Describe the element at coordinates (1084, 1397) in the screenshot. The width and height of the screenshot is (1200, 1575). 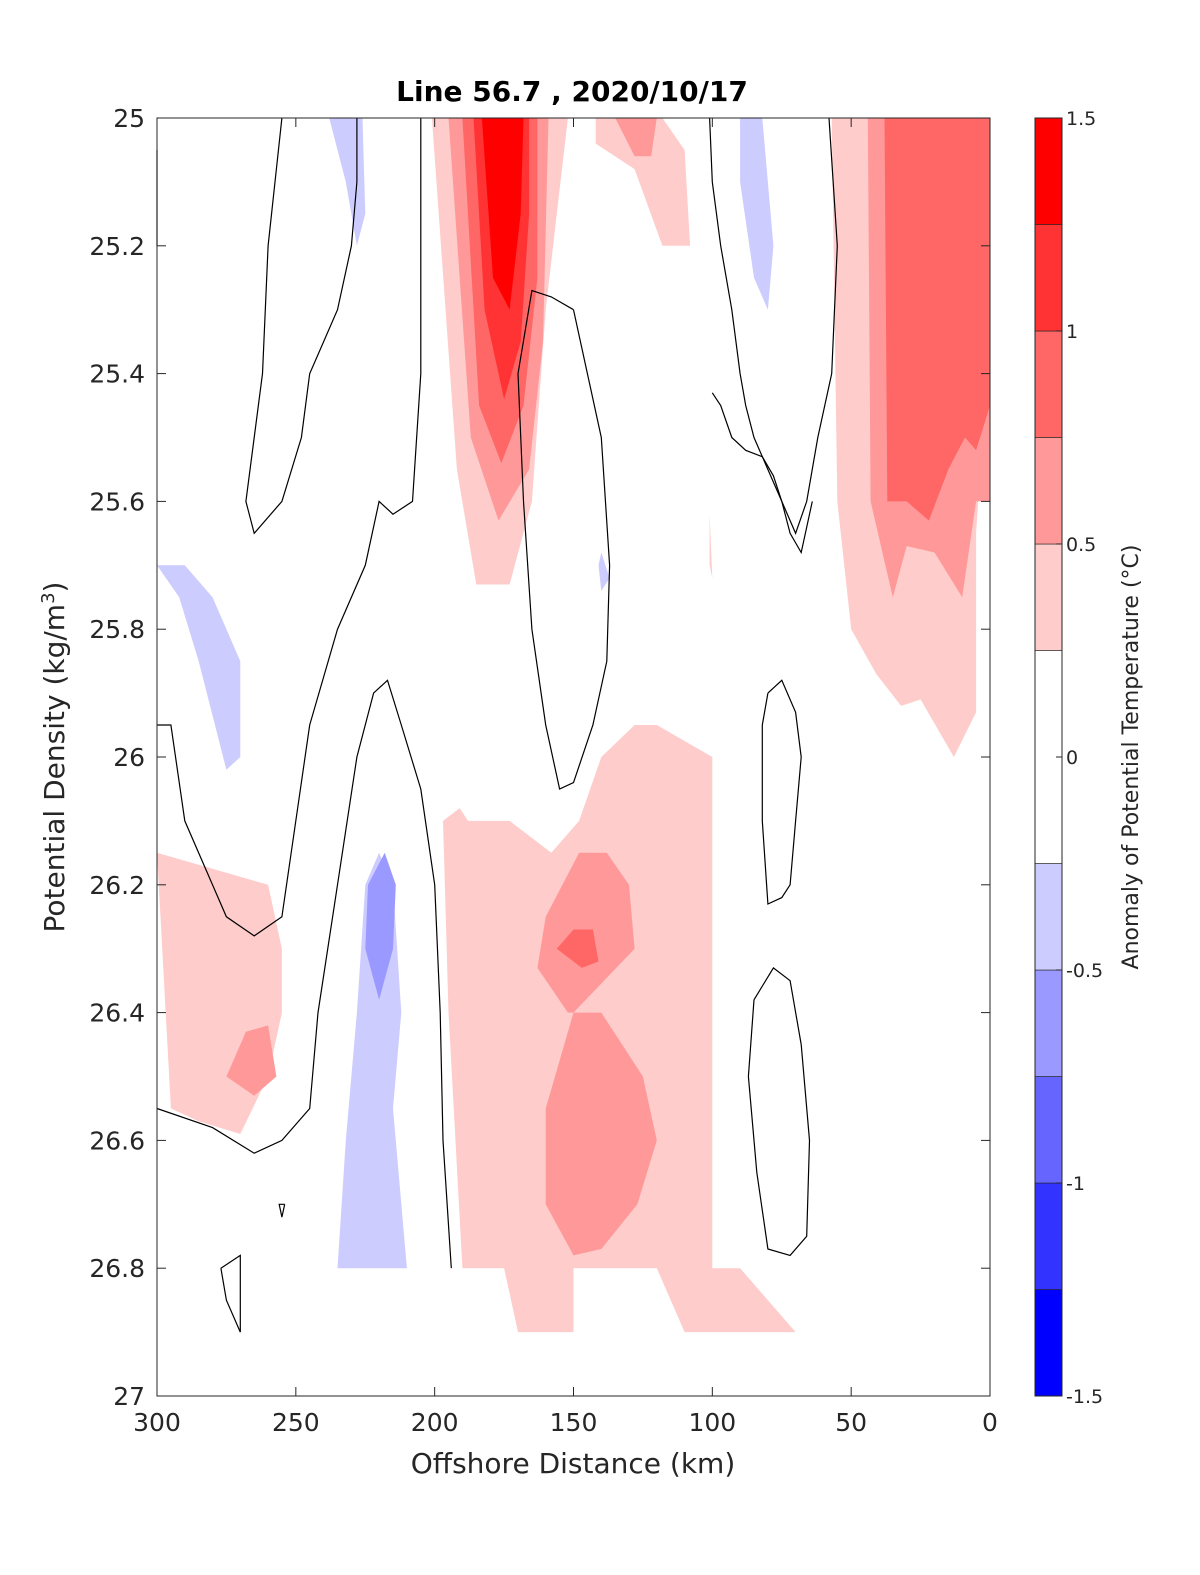
I see `colorbar-tick-label-6: -1.5` at that location.